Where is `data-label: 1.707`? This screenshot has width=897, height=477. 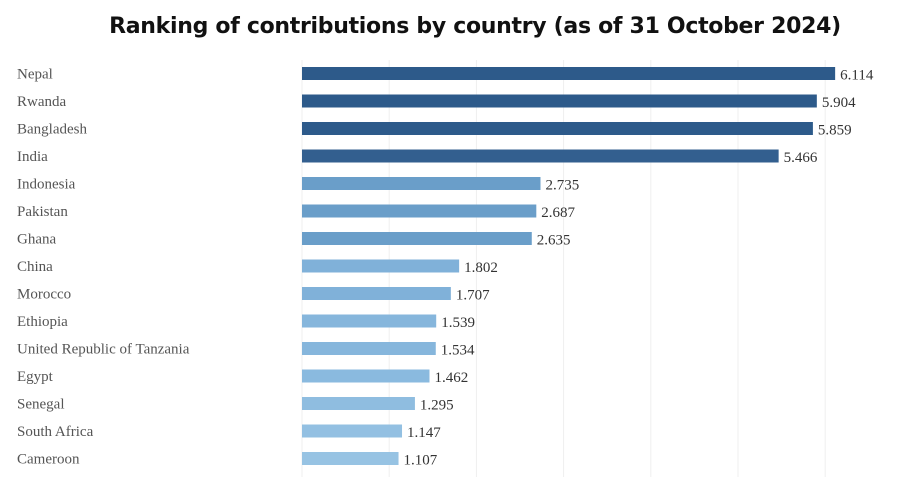
data-label: 1.707 is located at coordinates (473, 296).